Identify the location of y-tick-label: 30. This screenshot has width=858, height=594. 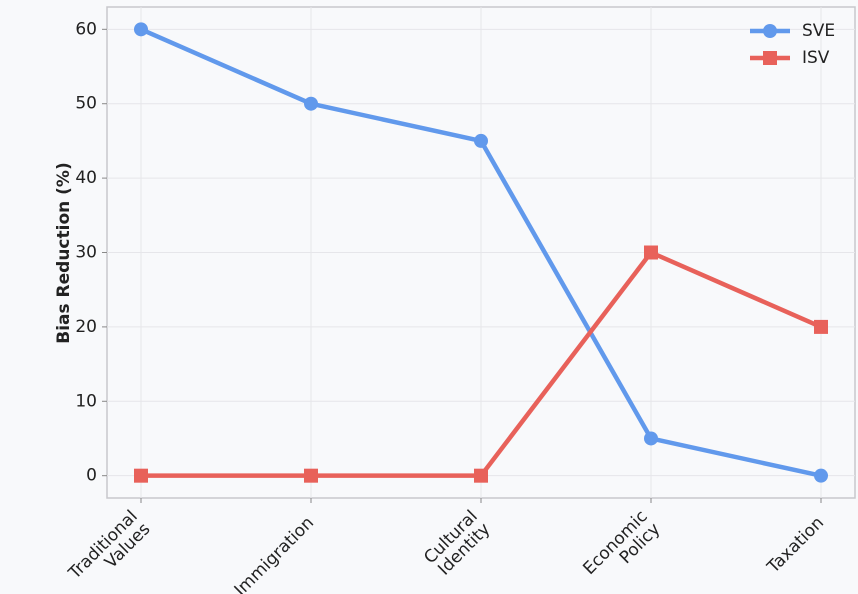
(86, 253).